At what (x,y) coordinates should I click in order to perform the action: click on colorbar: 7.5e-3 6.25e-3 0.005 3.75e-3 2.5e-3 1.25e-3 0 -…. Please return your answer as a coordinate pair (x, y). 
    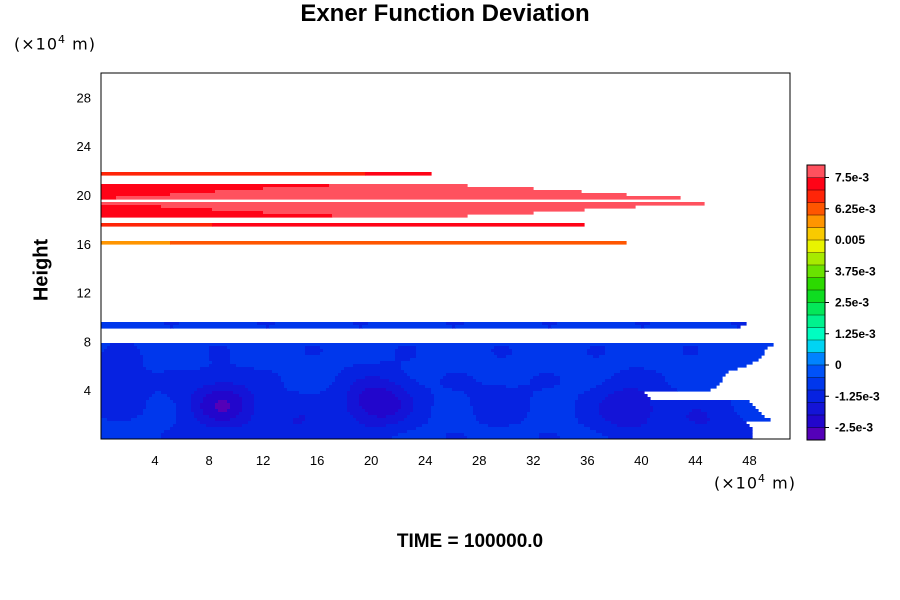
    Looking at the image, I should click on (843, 302).